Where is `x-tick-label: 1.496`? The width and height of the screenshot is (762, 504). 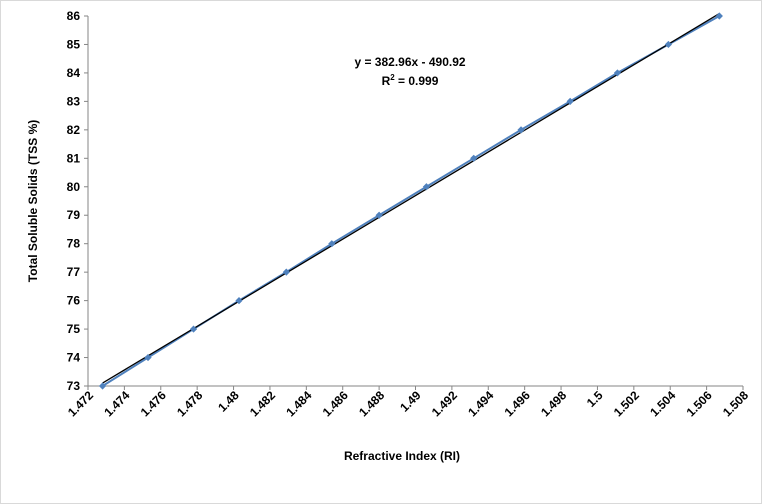
x-tick-label: 1.496 is located at coordinates (517, 403).